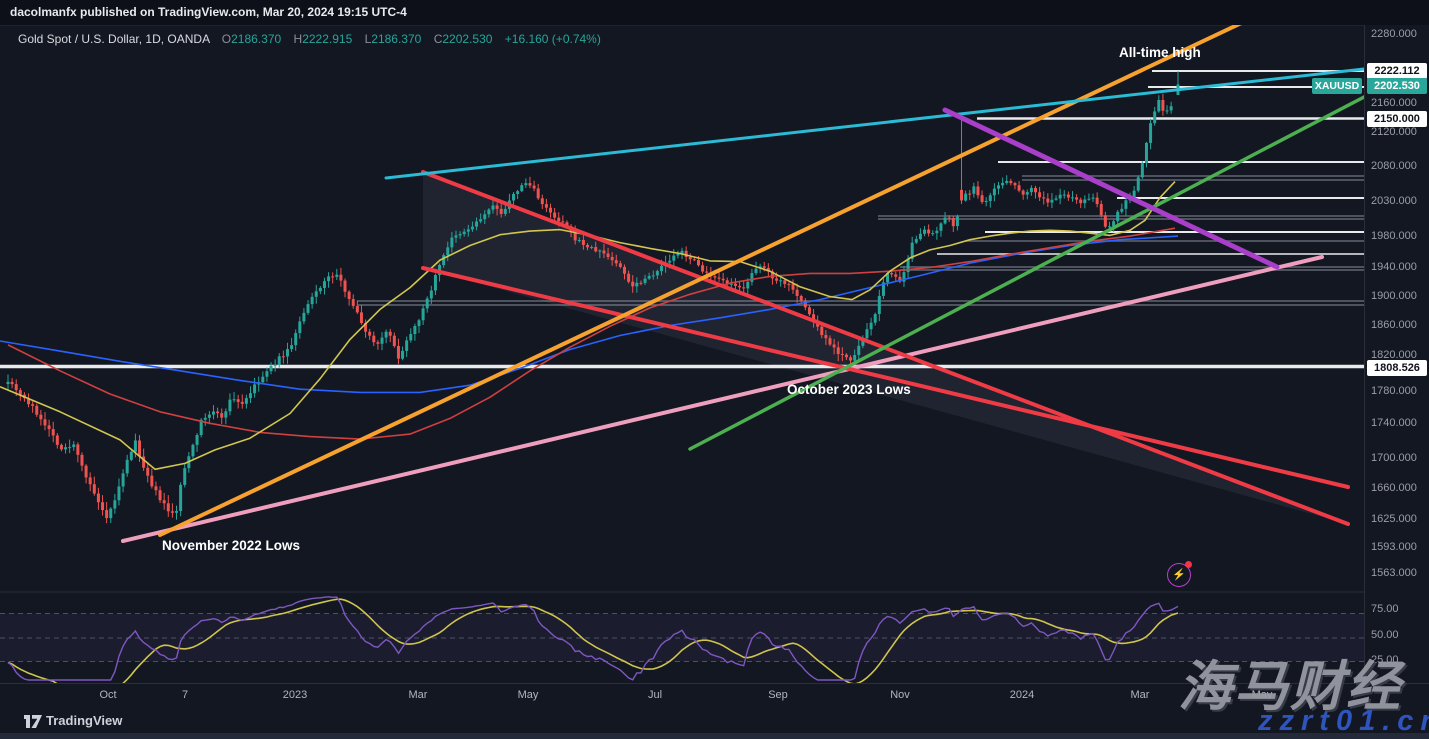 This screenshot has height=739, width=1429. I want to click on price-tick-label: 1860.000, so click(1394, 325).